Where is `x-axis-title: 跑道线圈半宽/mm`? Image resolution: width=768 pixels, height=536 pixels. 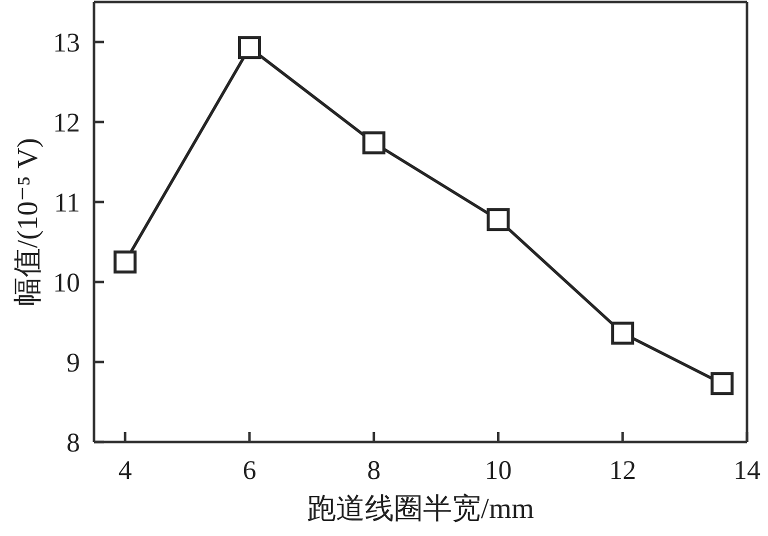 x-axis-title: 跑道线圈半宽/mm is located at coordinates (420, 509).